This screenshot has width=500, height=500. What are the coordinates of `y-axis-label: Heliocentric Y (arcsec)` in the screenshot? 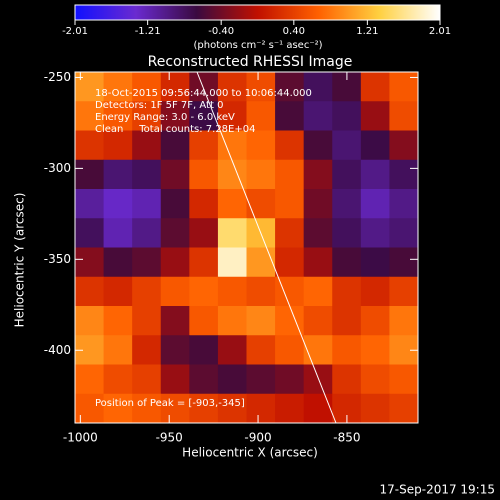 It's located at (20, 260).